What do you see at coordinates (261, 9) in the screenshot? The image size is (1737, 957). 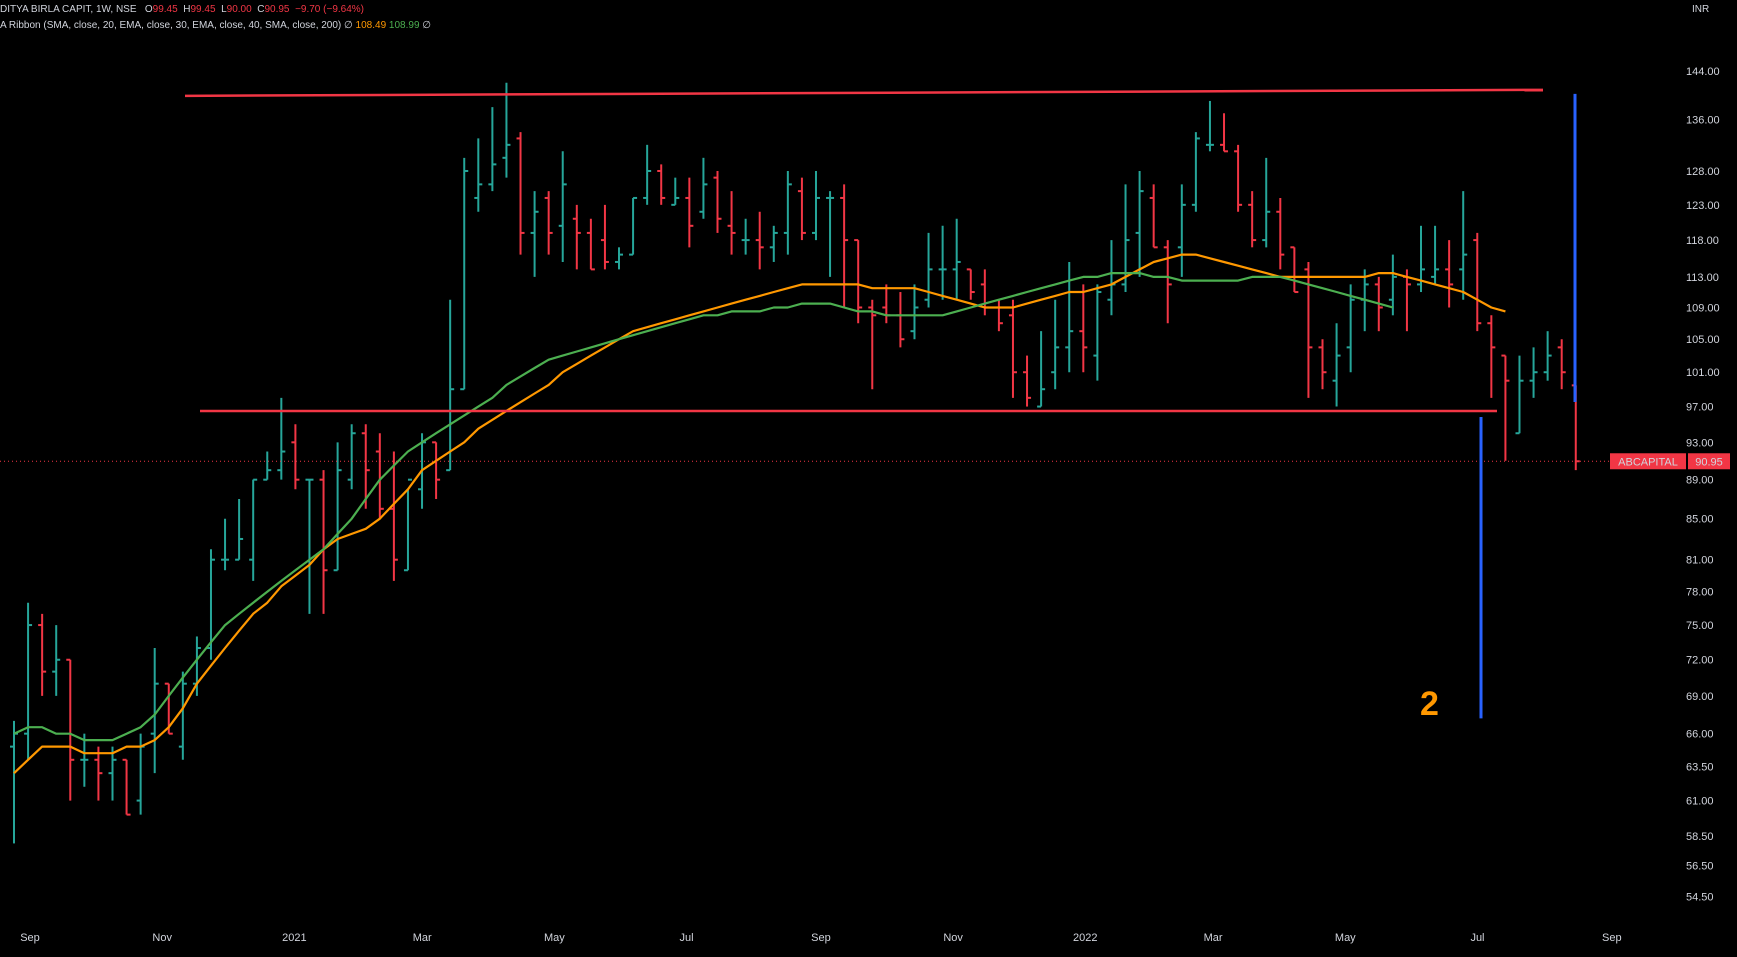 I see `legend-close-label: C` at bounding box center [261, 9].